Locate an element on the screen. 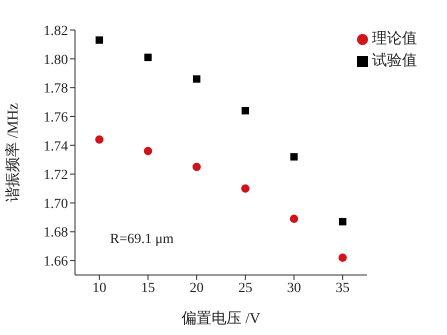  y-tick-label: 1.78 is located at coordinates (56, 89).